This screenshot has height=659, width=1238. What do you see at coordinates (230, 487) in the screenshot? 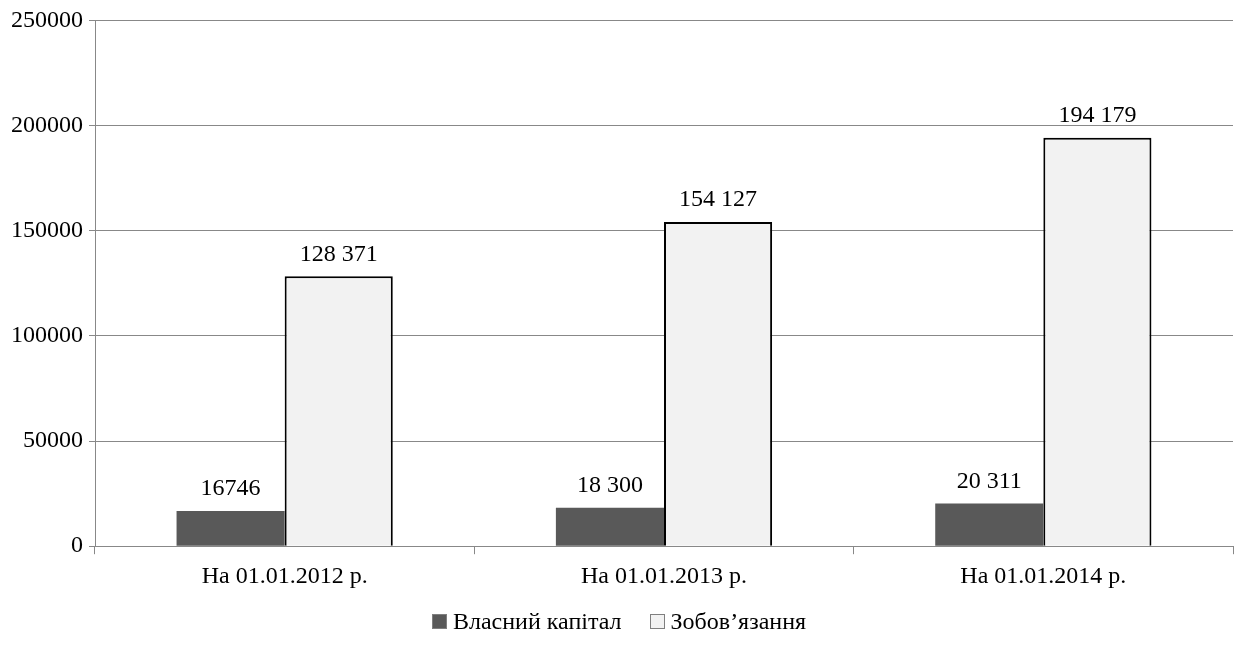
I see `data-label: 16746` at bounding box center [230, 487].